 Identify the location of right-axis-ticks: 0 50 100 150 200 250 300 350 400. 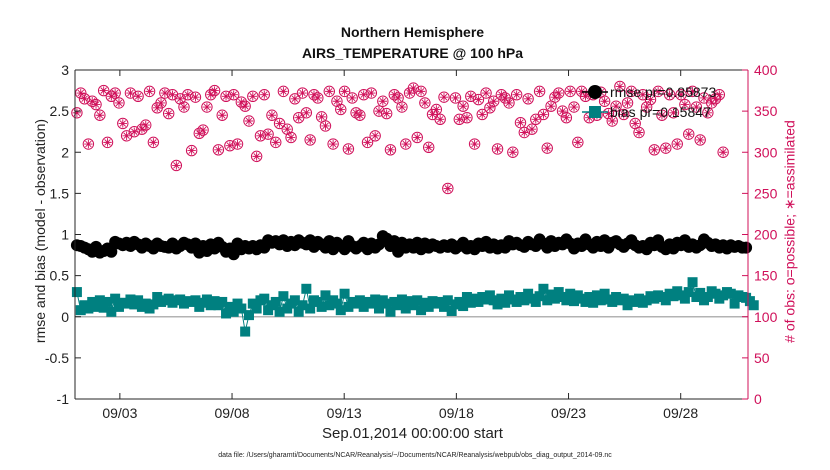
(760, 234).